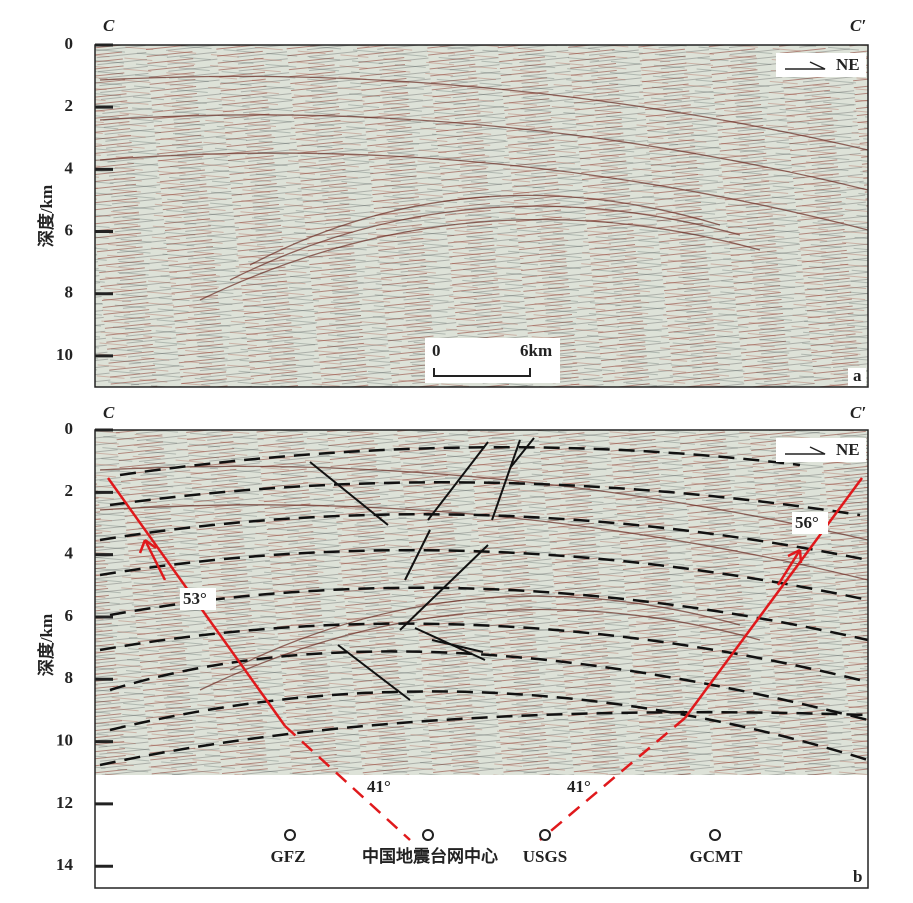  What do you see at coordinates (436, 350) in the screenshot?
I see `scale-bar-label: 0` at bounding box center [436, 350].